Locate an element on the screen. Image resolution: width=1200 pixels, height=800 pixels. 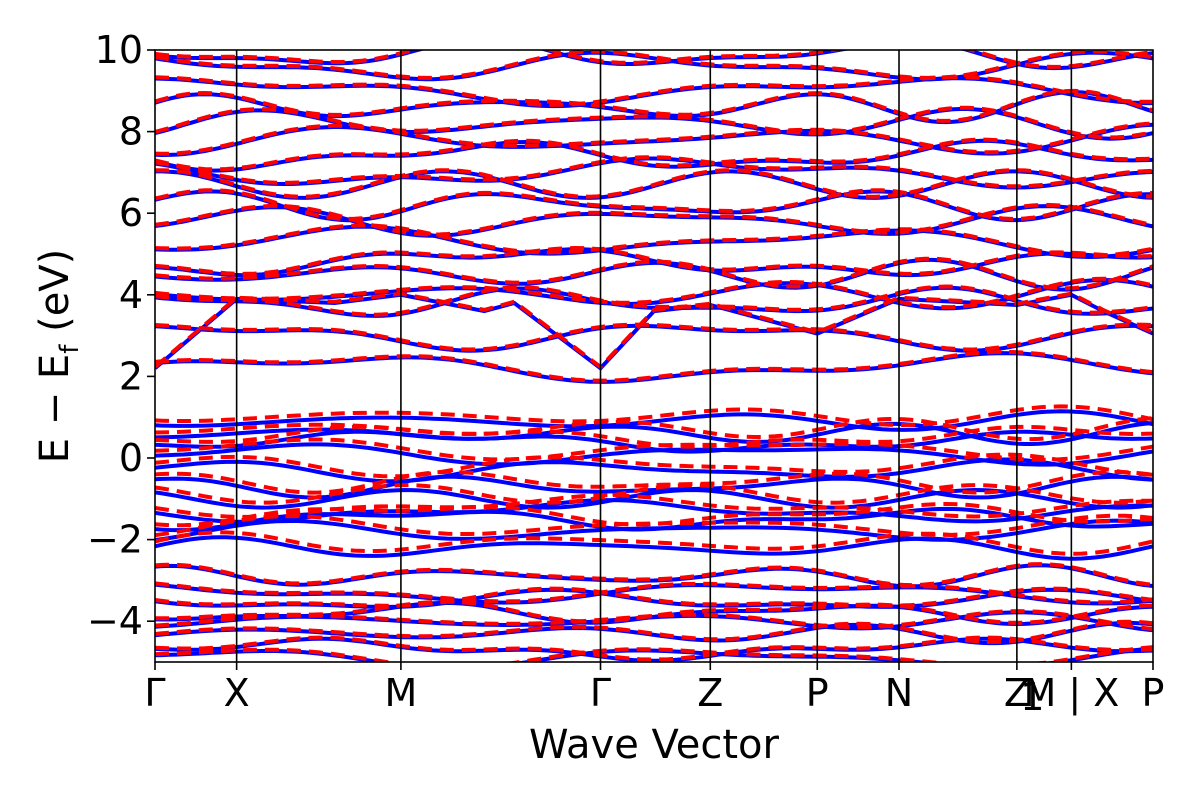
y-tick-label: 10 is located at coordinates (119, 50).